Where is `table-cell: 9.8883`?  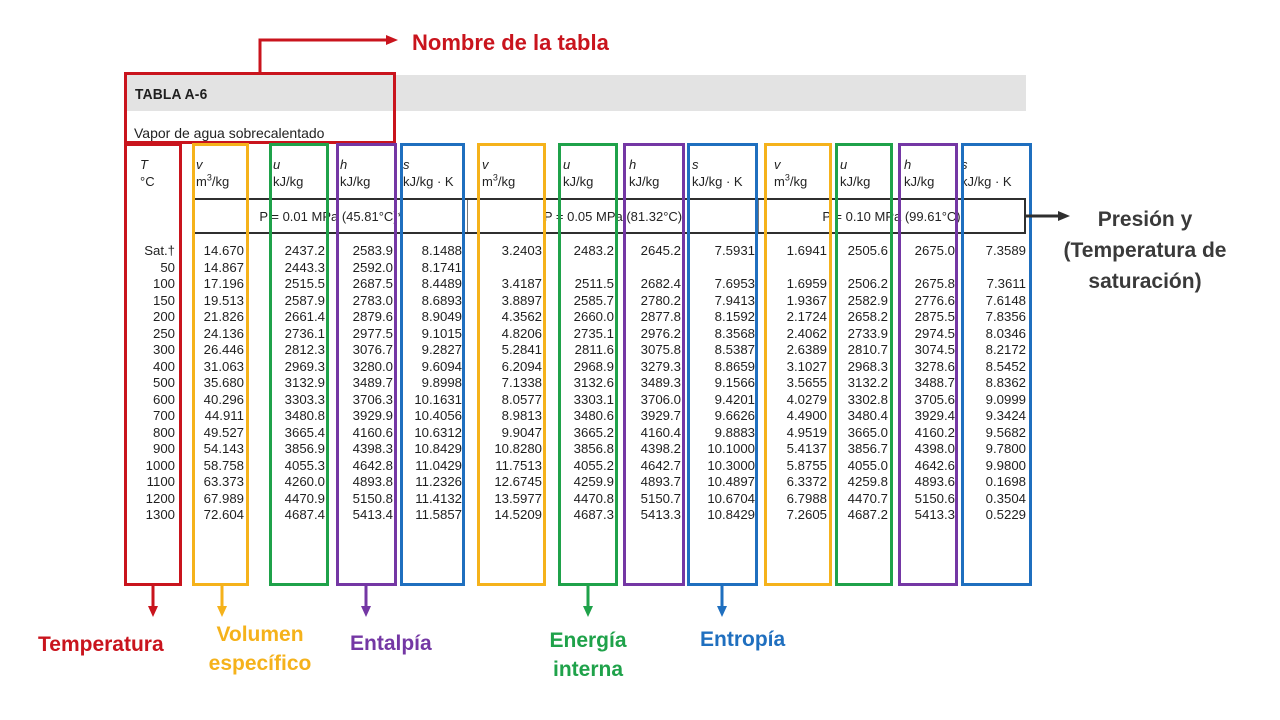 table-cell: 9.8883 is located at coordinates (734, 432).